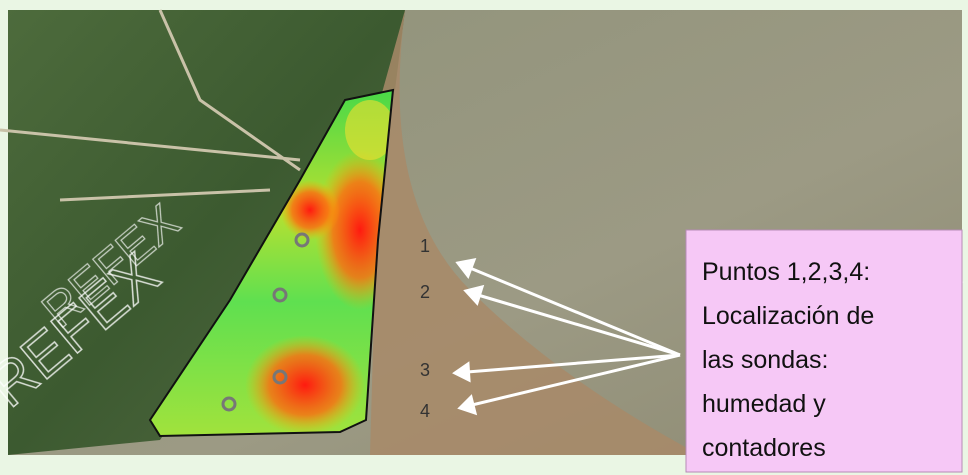 The image size is (968, 475). I want to click on point-label: 3, so click(425, 370).